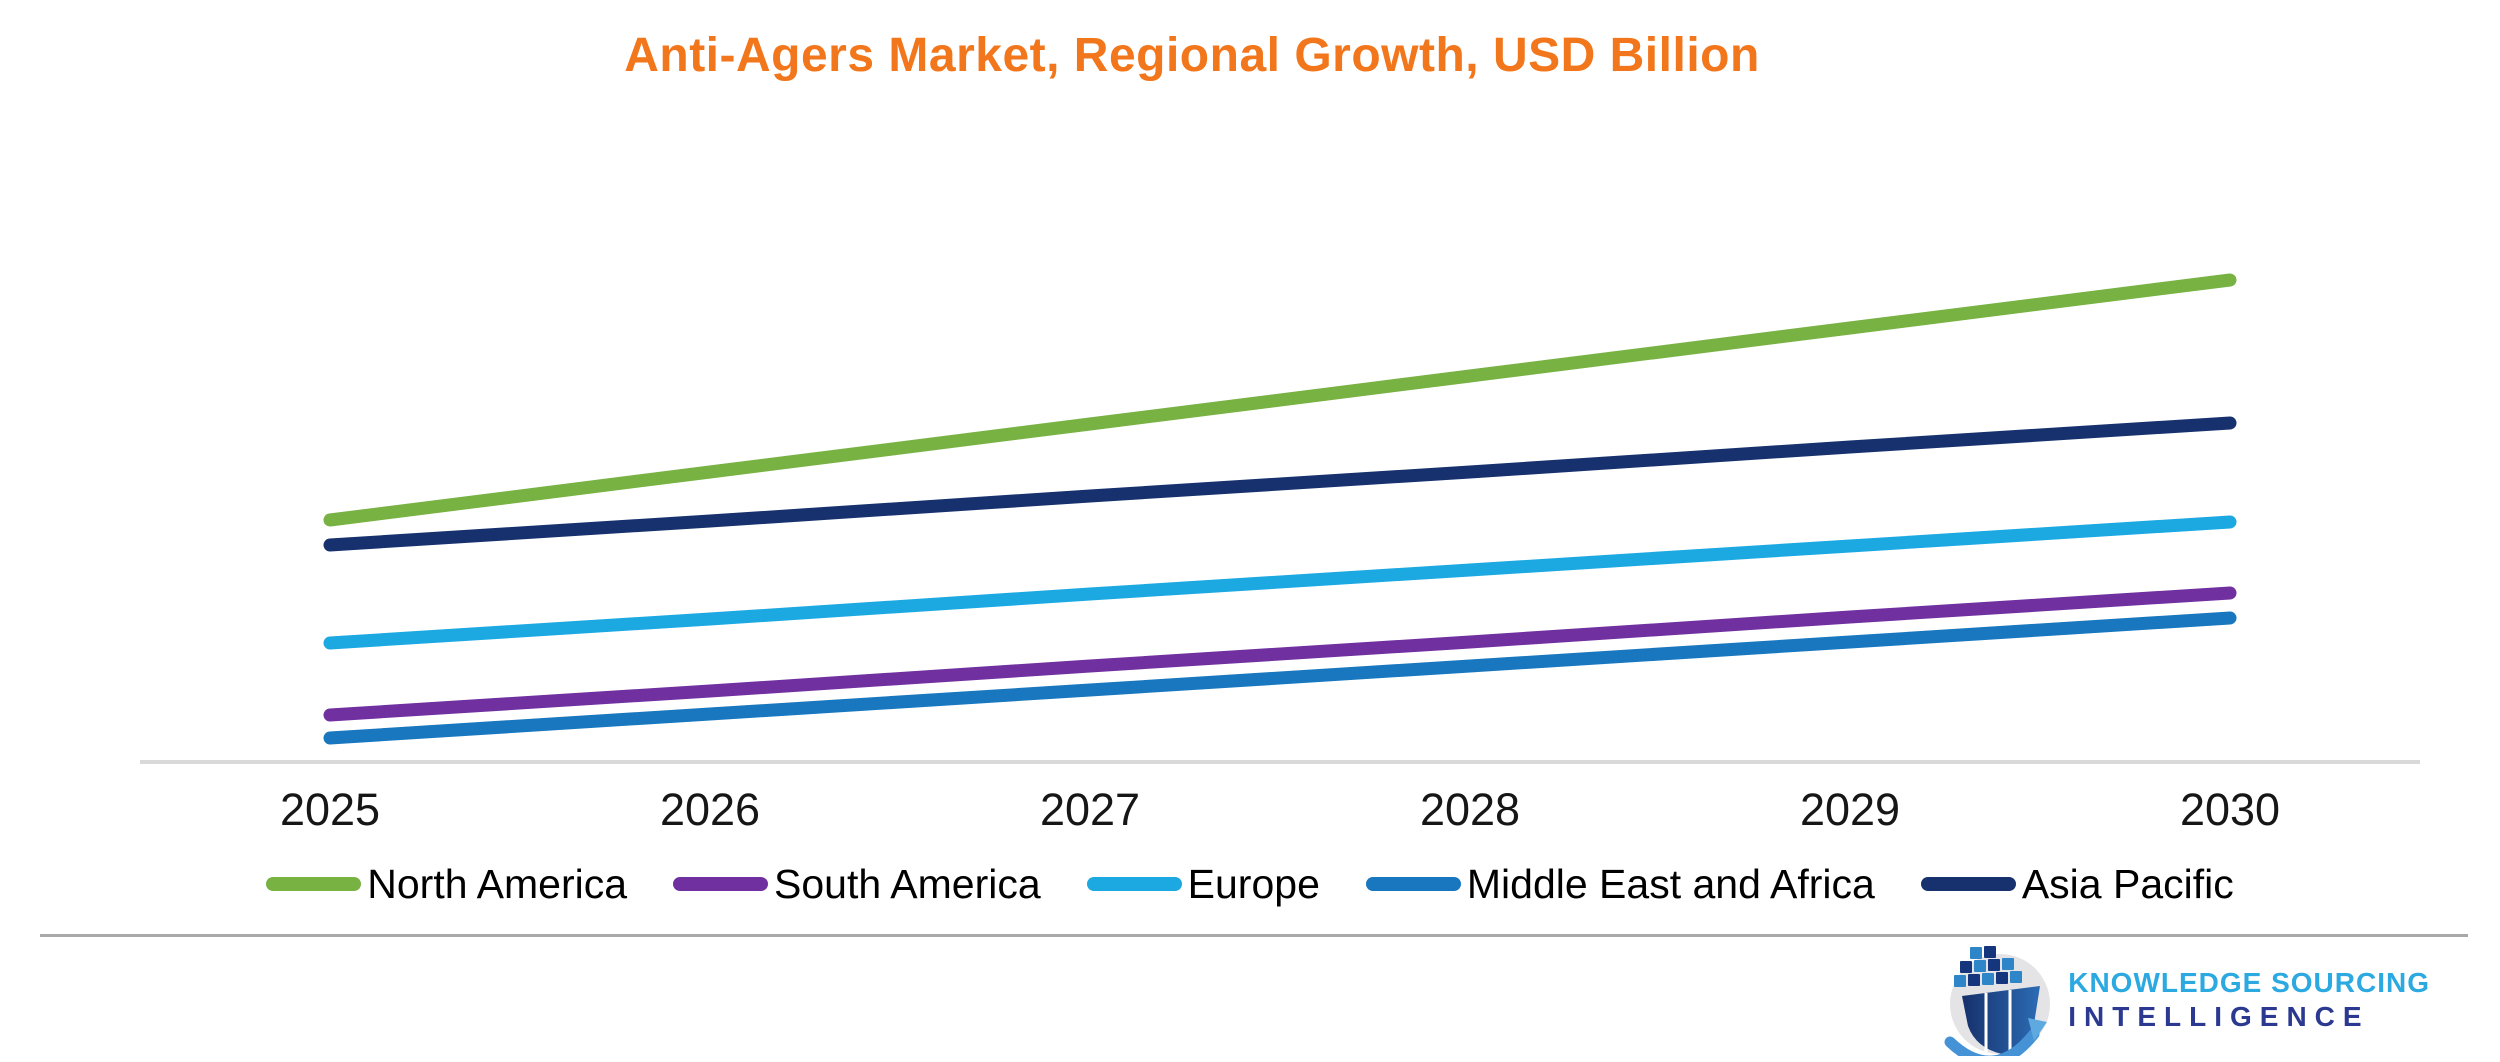  I want to click on x-tick-2028: 2028, so click(1470, 809).